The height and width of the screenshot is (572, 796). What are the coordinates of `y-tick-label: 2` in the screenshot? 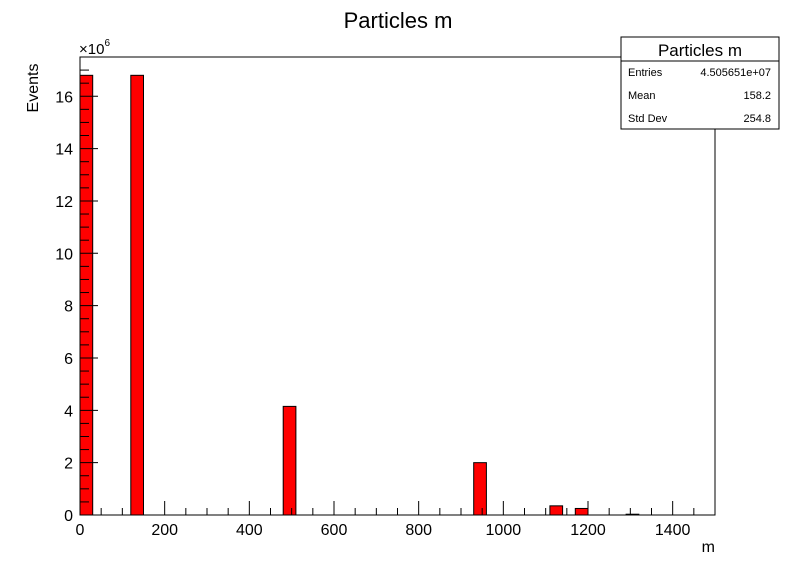 It's located at (68, 464).